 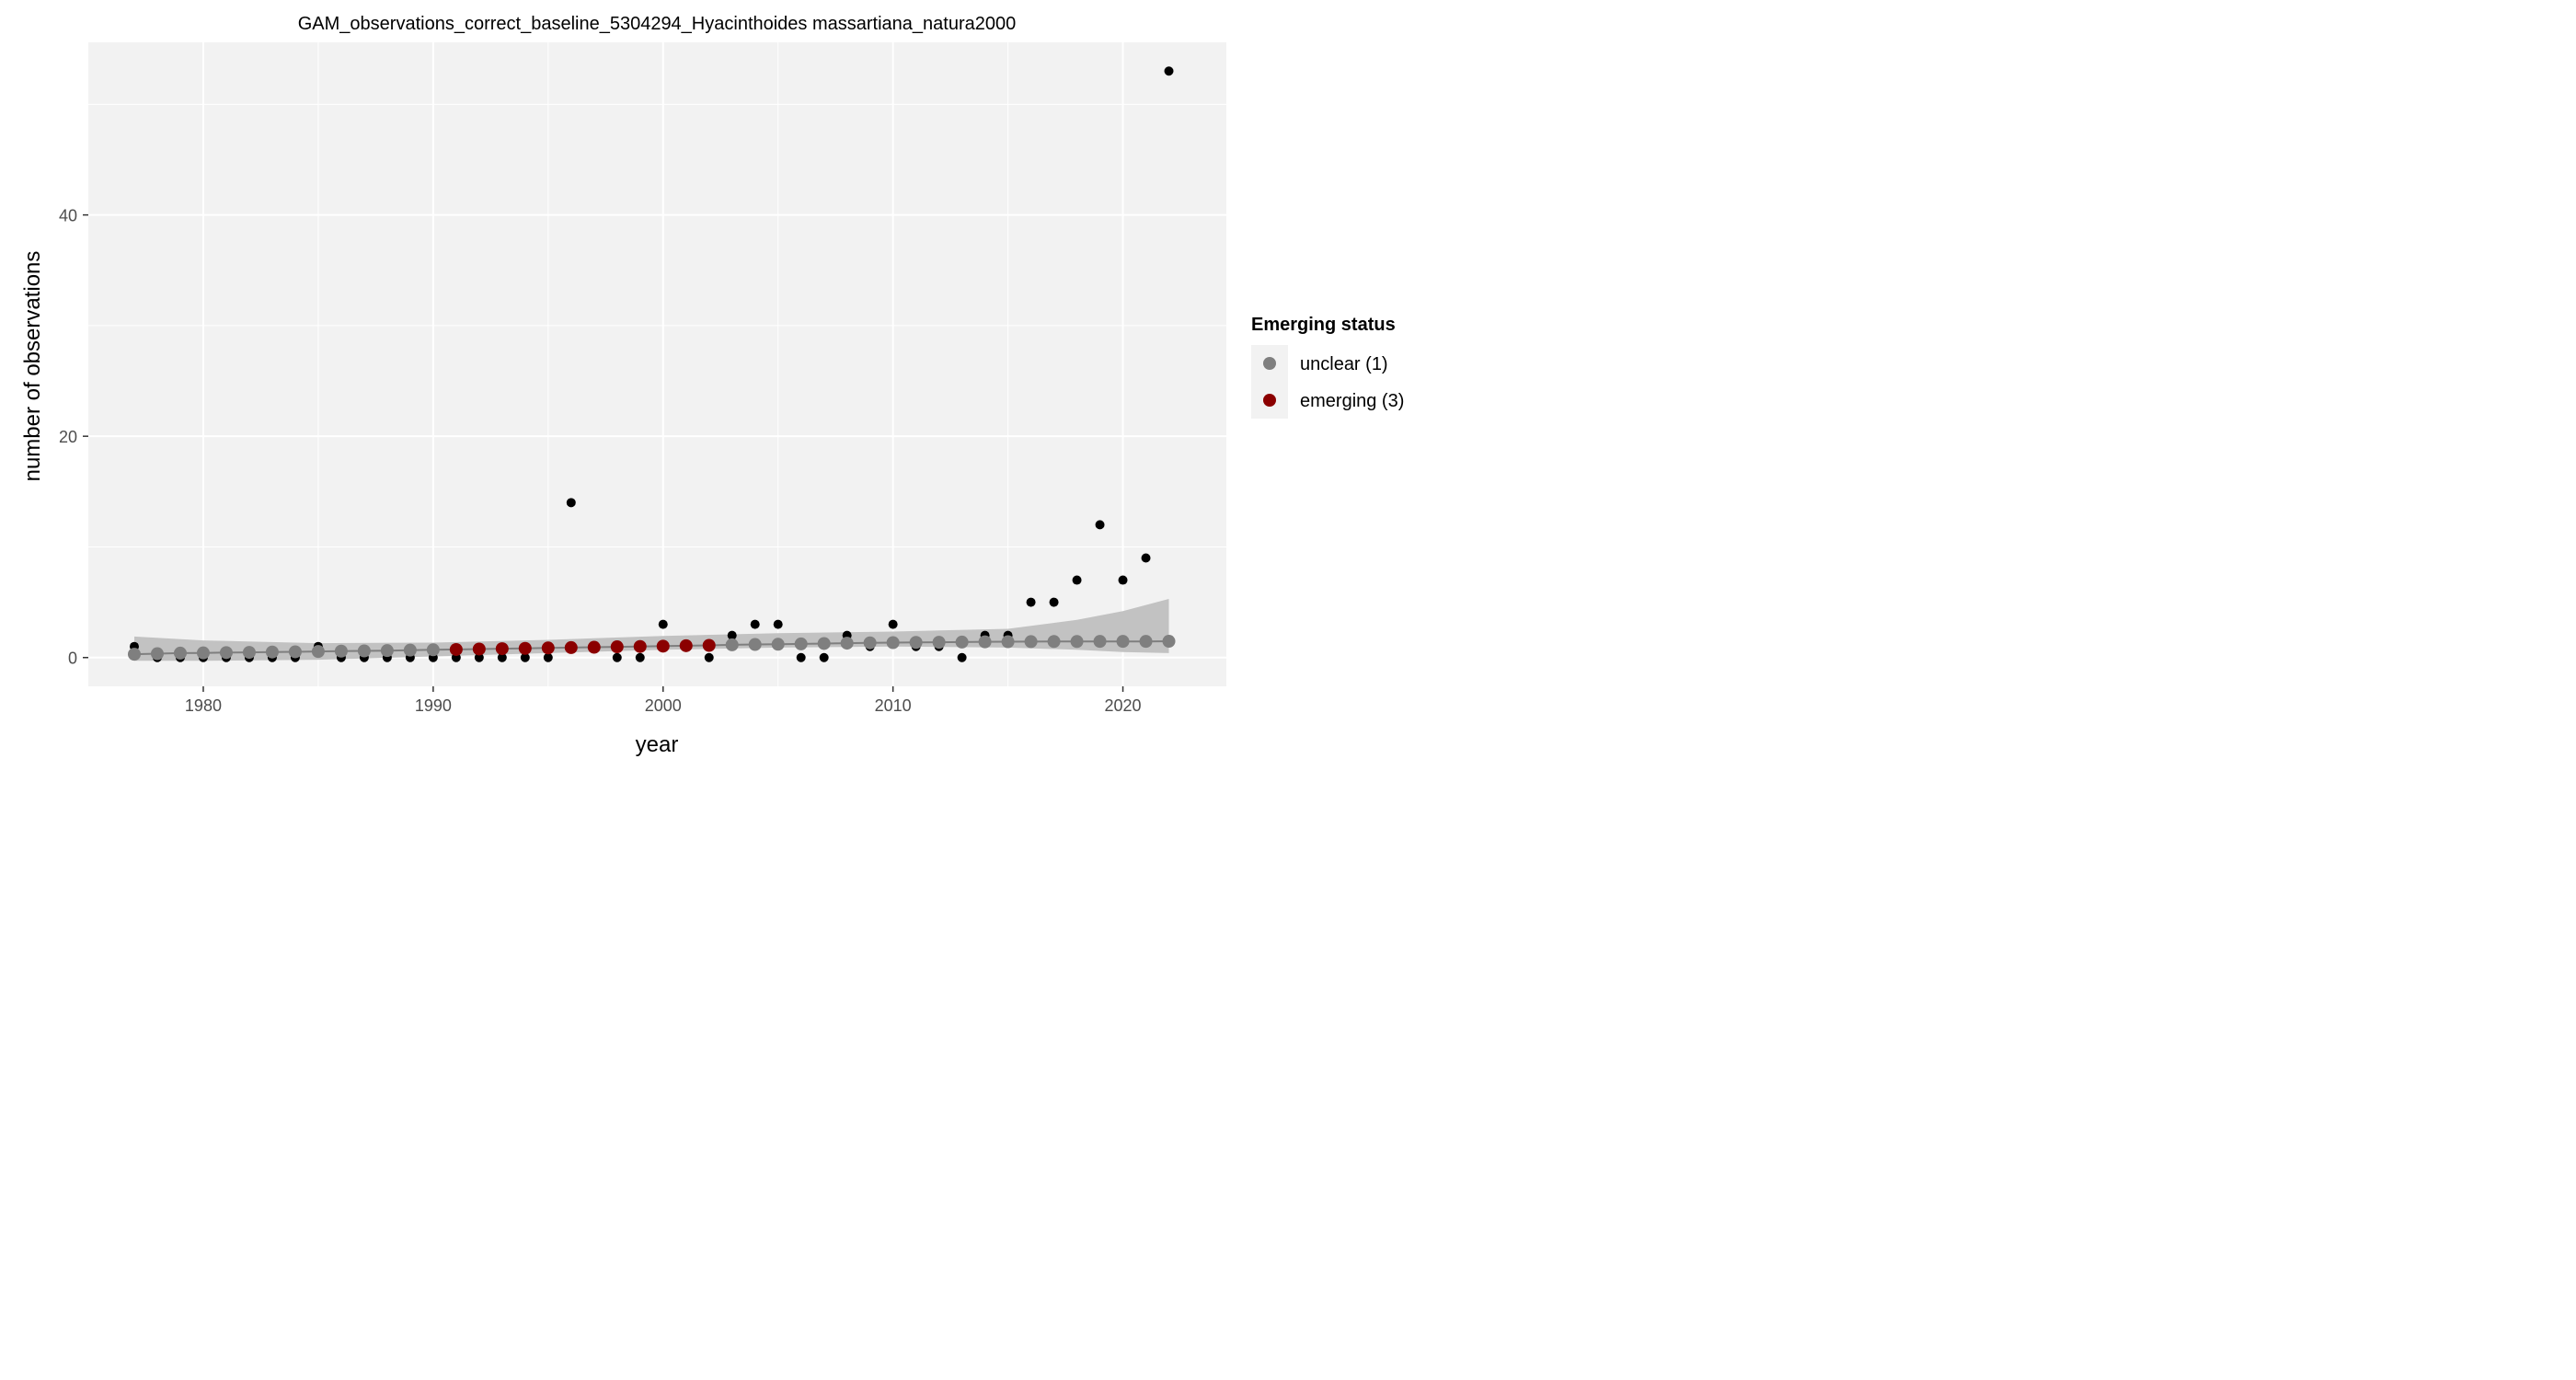 I want to click on legend: Emerging status unclear (1) emerging (3), so click(x=1327, y=367).